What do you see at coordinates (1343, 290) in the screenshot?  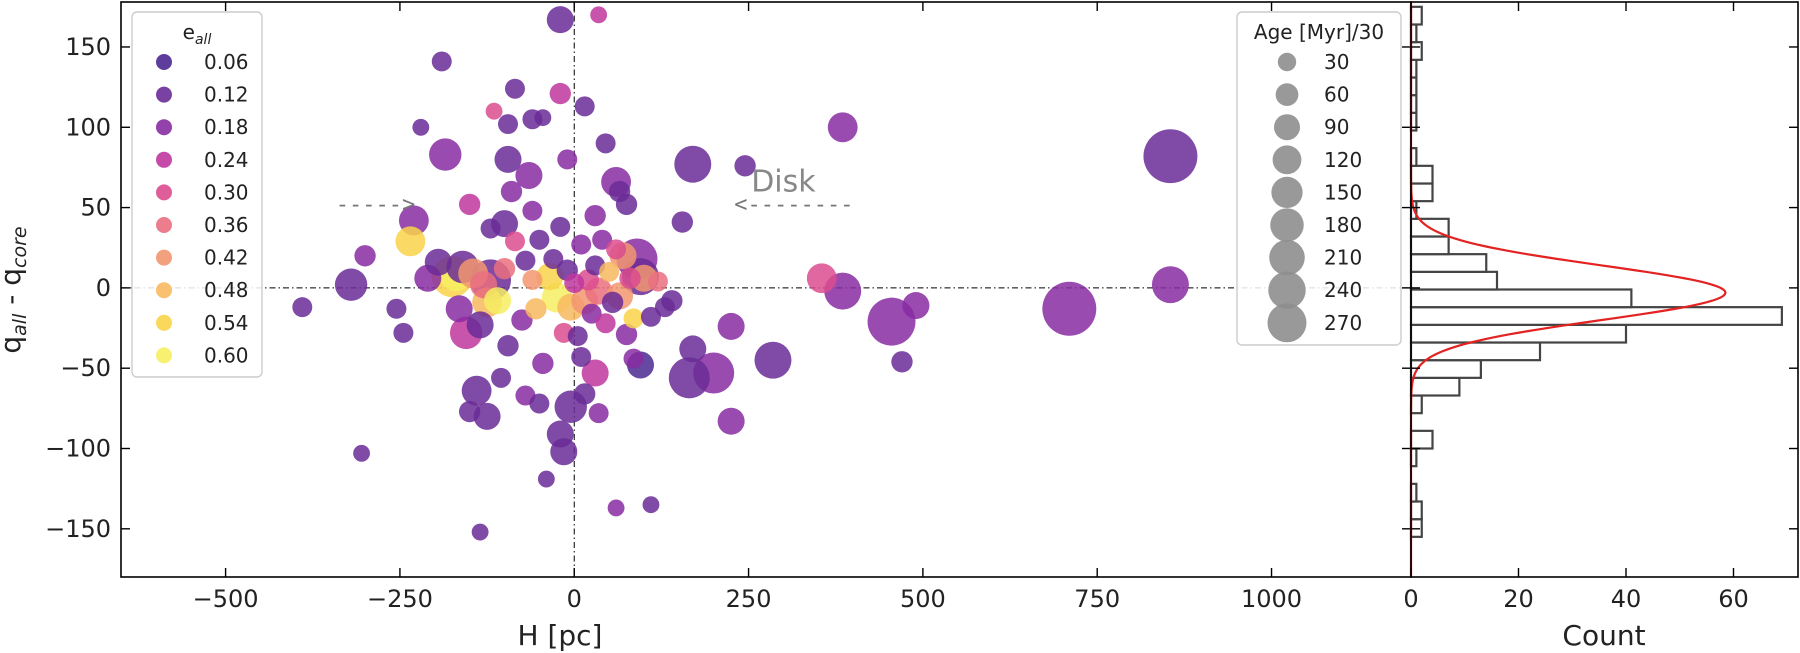 I see `size-legend-label: 240` at bounding box center [1343, 290].